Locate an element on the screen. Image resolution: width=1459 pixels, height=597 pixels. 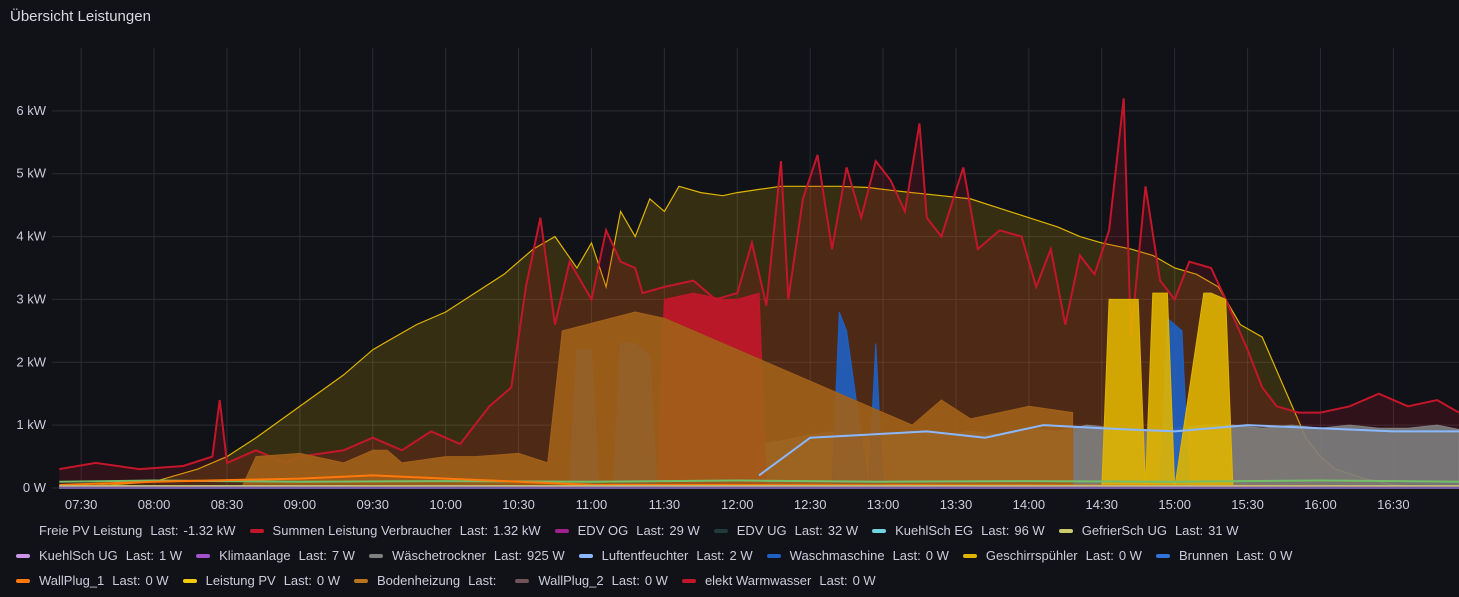
legend-item: Wäschetrockner Last: 925 W is located at coordinates (466, 555).